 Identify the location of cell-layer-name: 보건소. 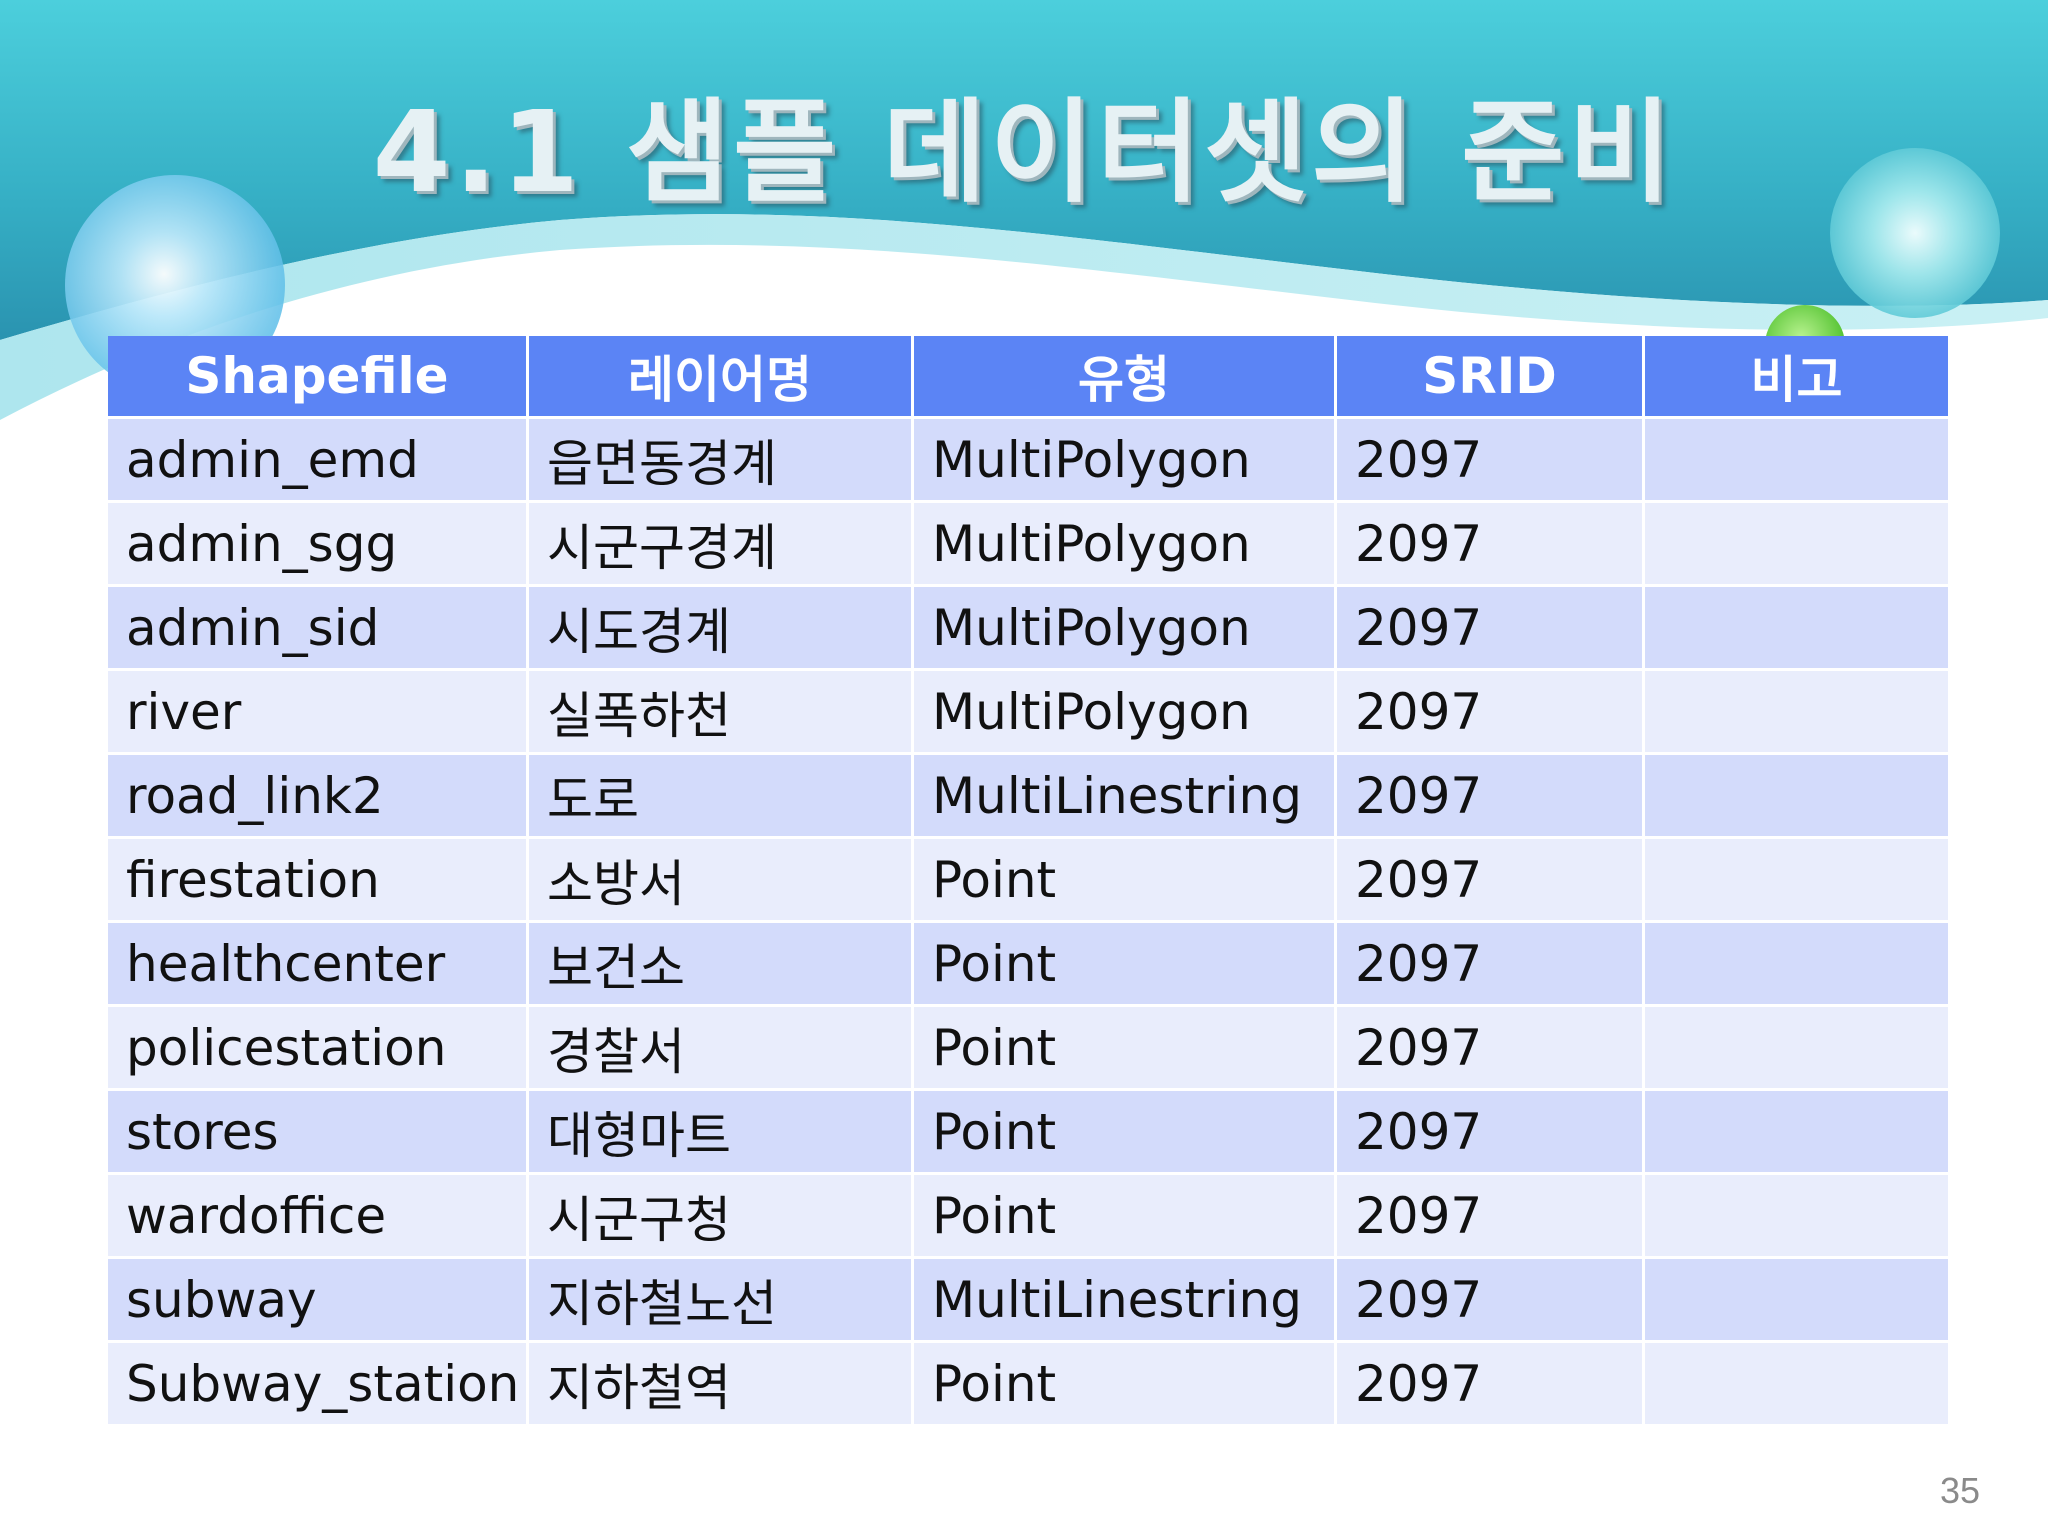
(720, 963).